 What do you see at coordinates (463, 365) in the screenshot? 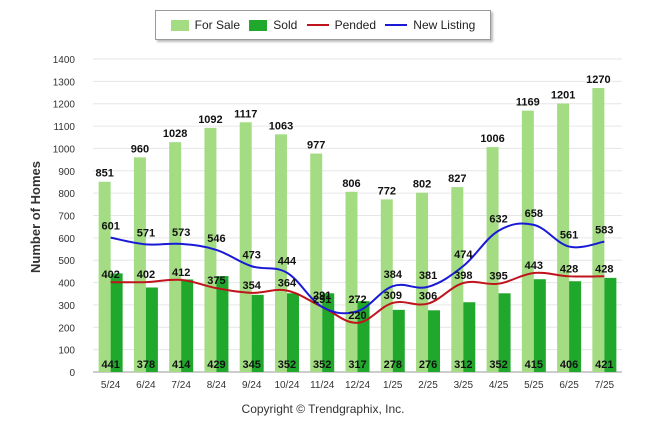
I see `sold-value-label: 312` at bounding box center [463, 365].